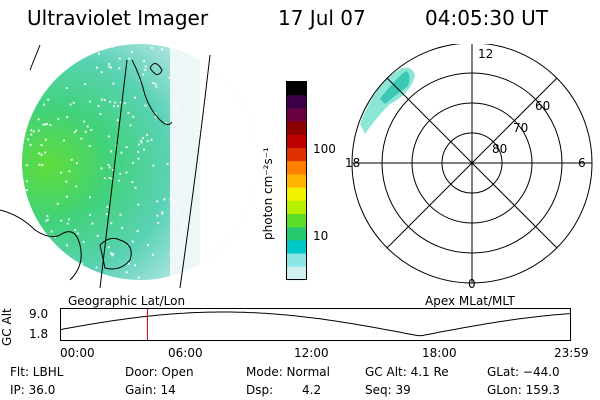 This screenshot has width=600, height=400. Describe the element at coordinates (324, 149) in the screenshot. I see `colorbar-tick-100: 100` at that location.